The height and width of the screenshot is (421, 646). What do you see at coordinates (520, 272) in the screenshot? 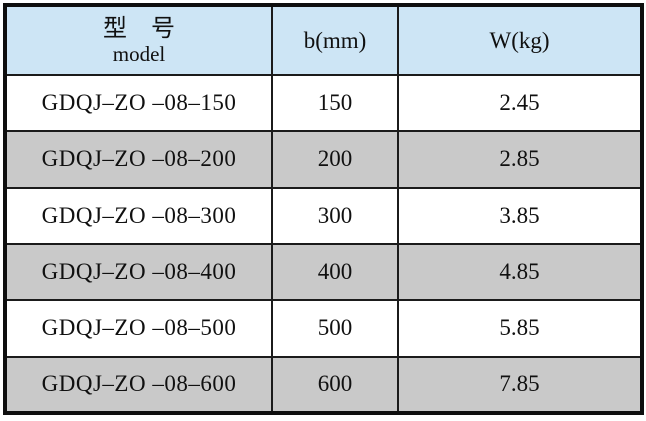
I see `w-cell: 4.85` at bounding box center [520, 272].